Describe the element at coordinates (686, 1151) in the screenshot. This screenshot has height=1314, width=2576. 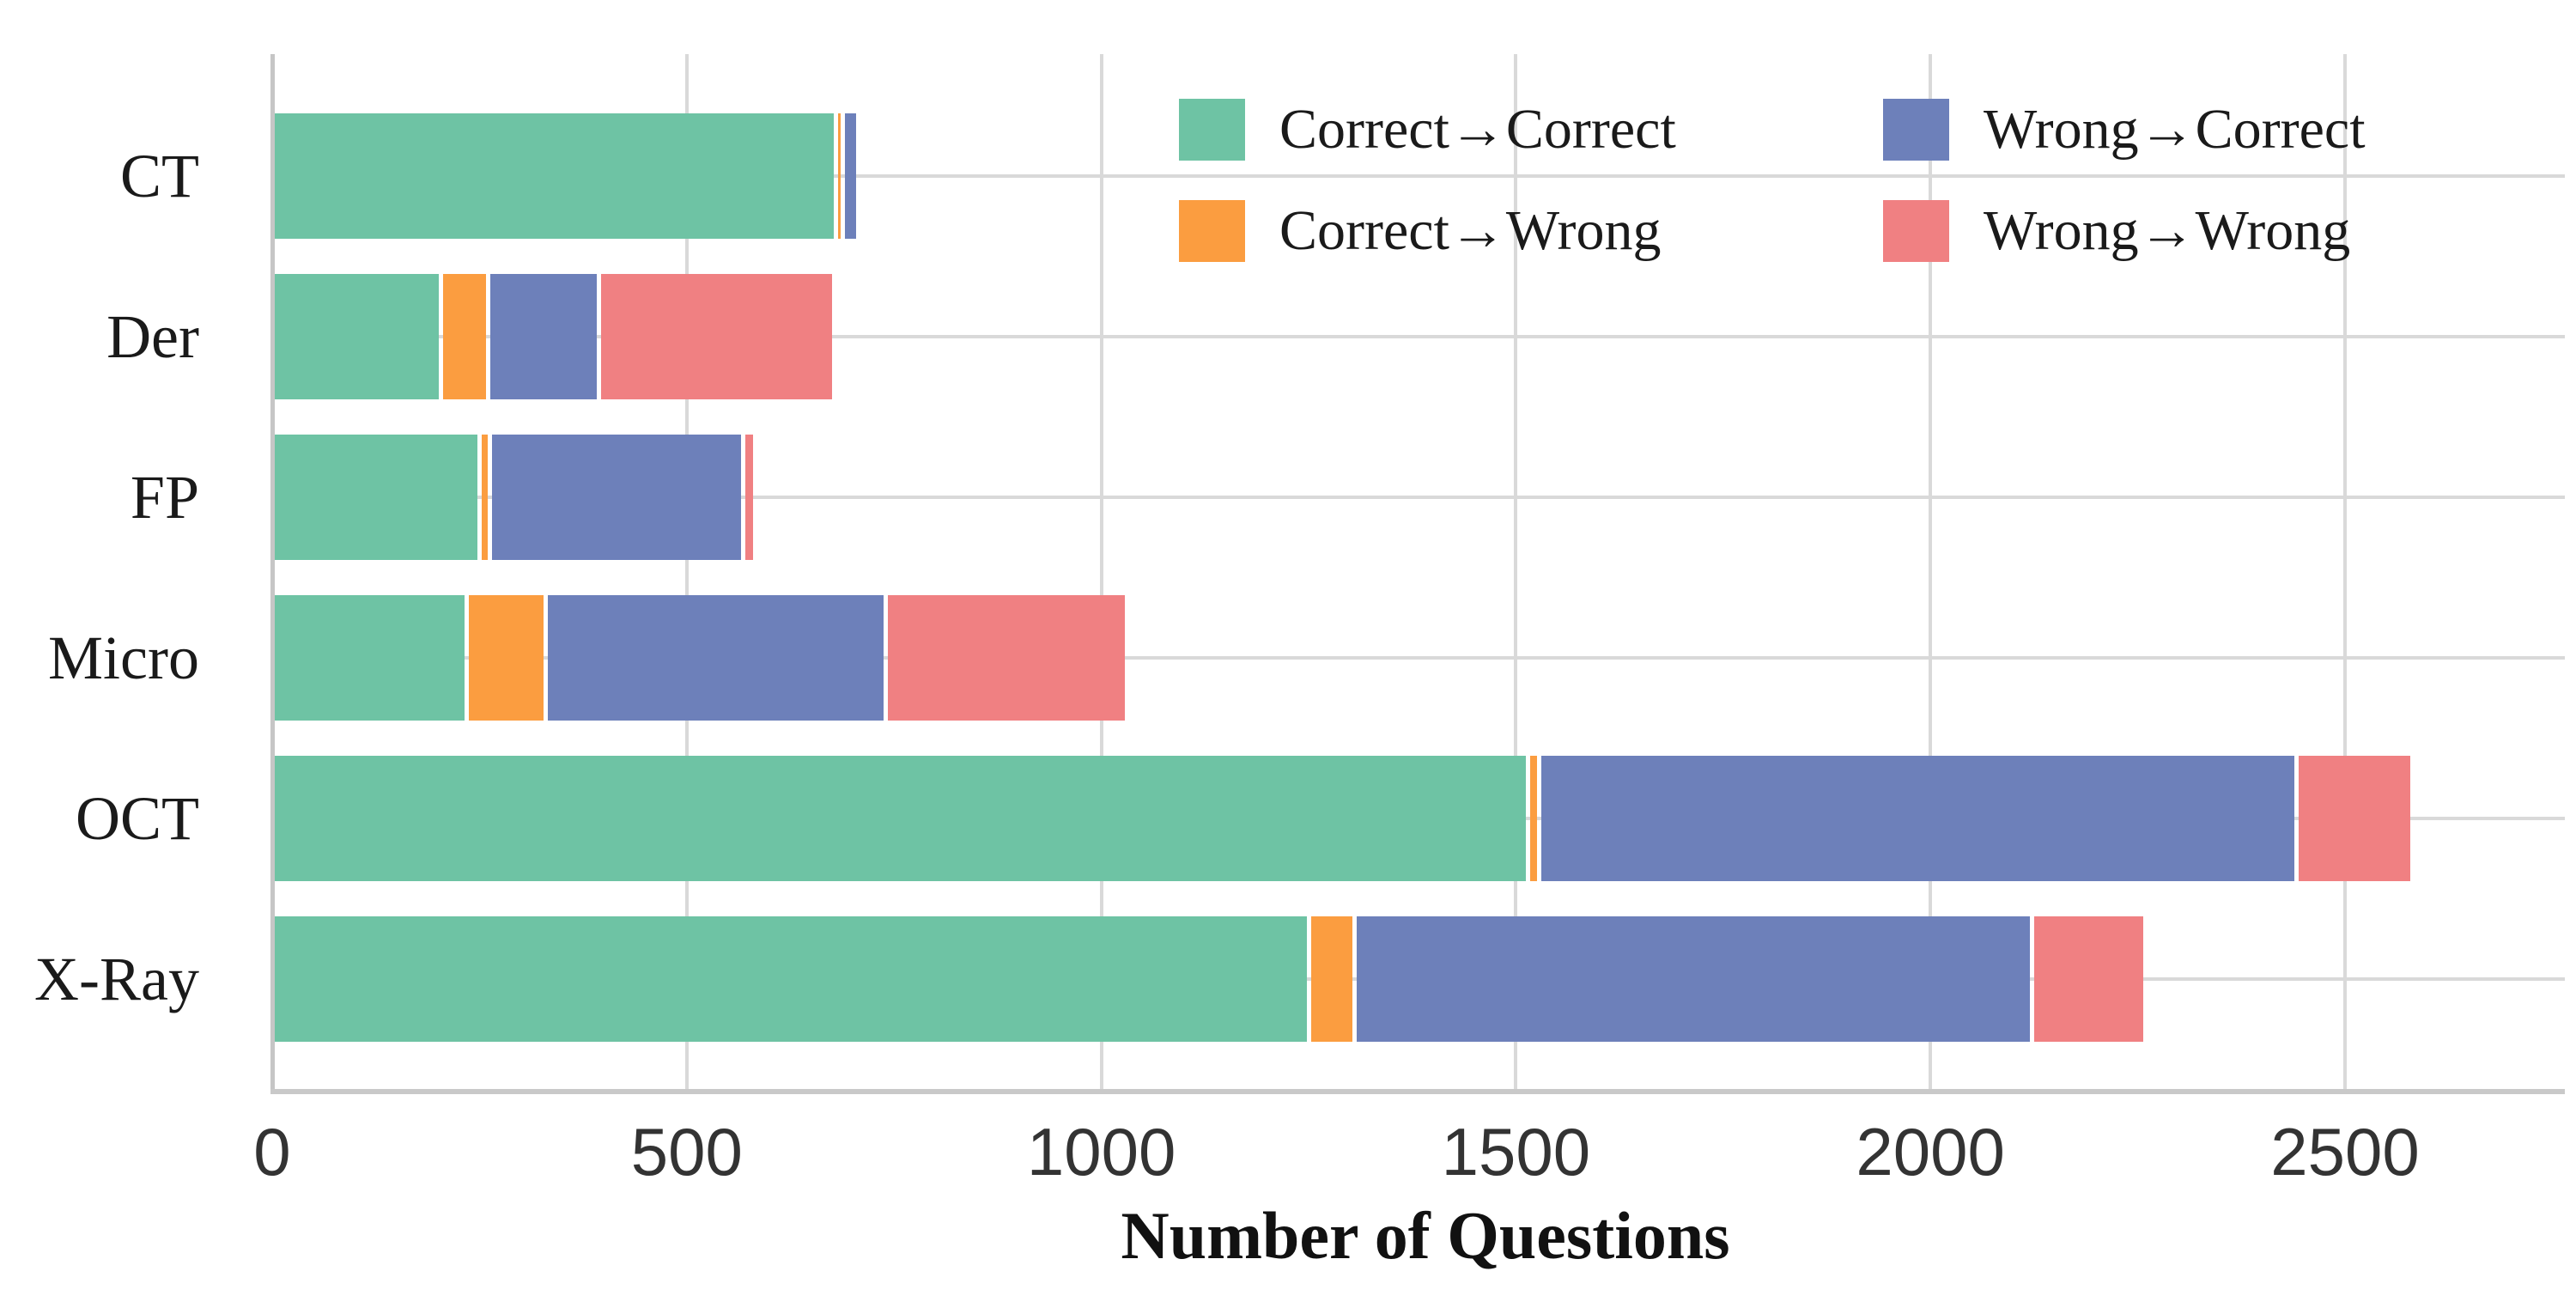
I see `x-tick-label-500: 500` at that location.